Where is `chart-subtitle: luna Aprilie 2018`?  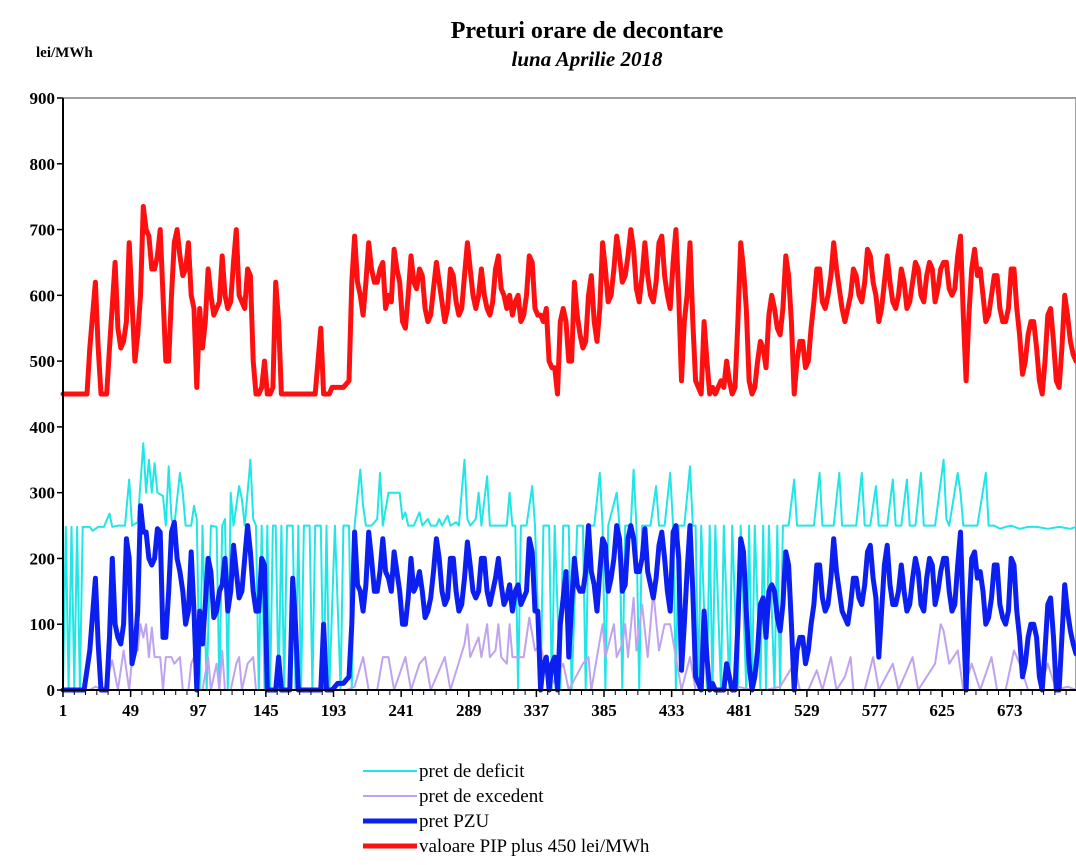 chart-subtitle: luna Aprilie 2018 is located at coordinates (587, 59).